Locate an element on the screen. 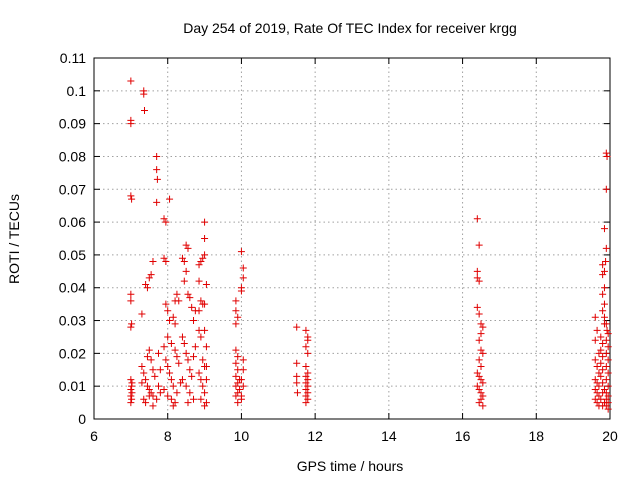  x-tick-label: 10 is located at coordinates (242, 436).